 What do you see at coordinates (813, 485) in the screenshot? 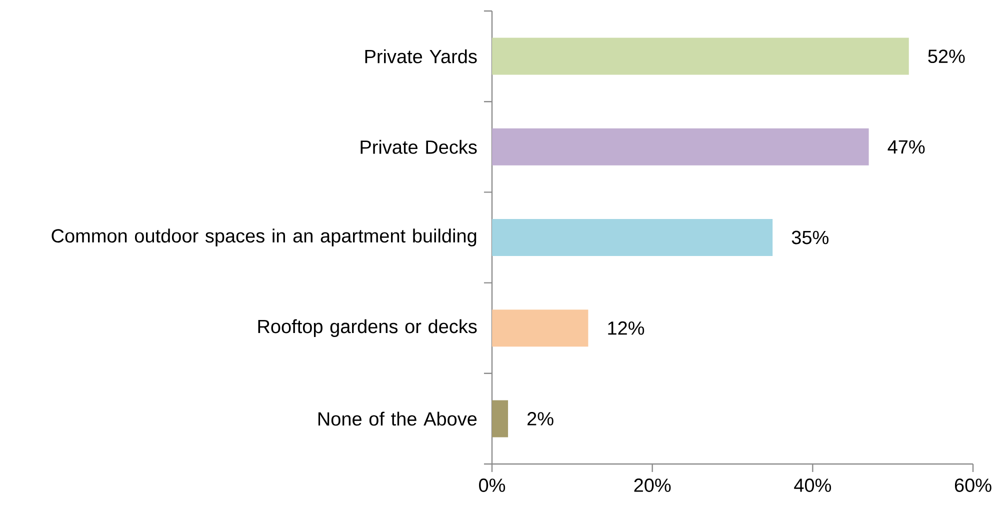
I see `x-tick-label: 40%` at bounding box center [813, 485].